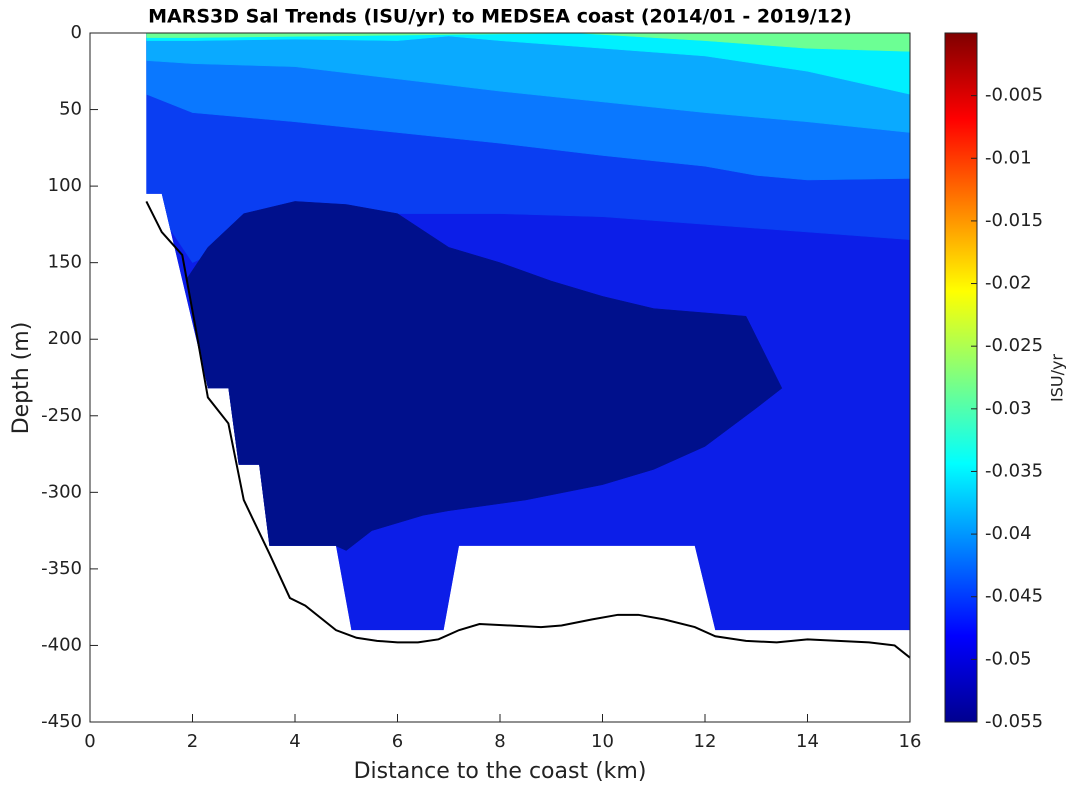  I want to click on y-tick-label: 150, so click(65, 262).